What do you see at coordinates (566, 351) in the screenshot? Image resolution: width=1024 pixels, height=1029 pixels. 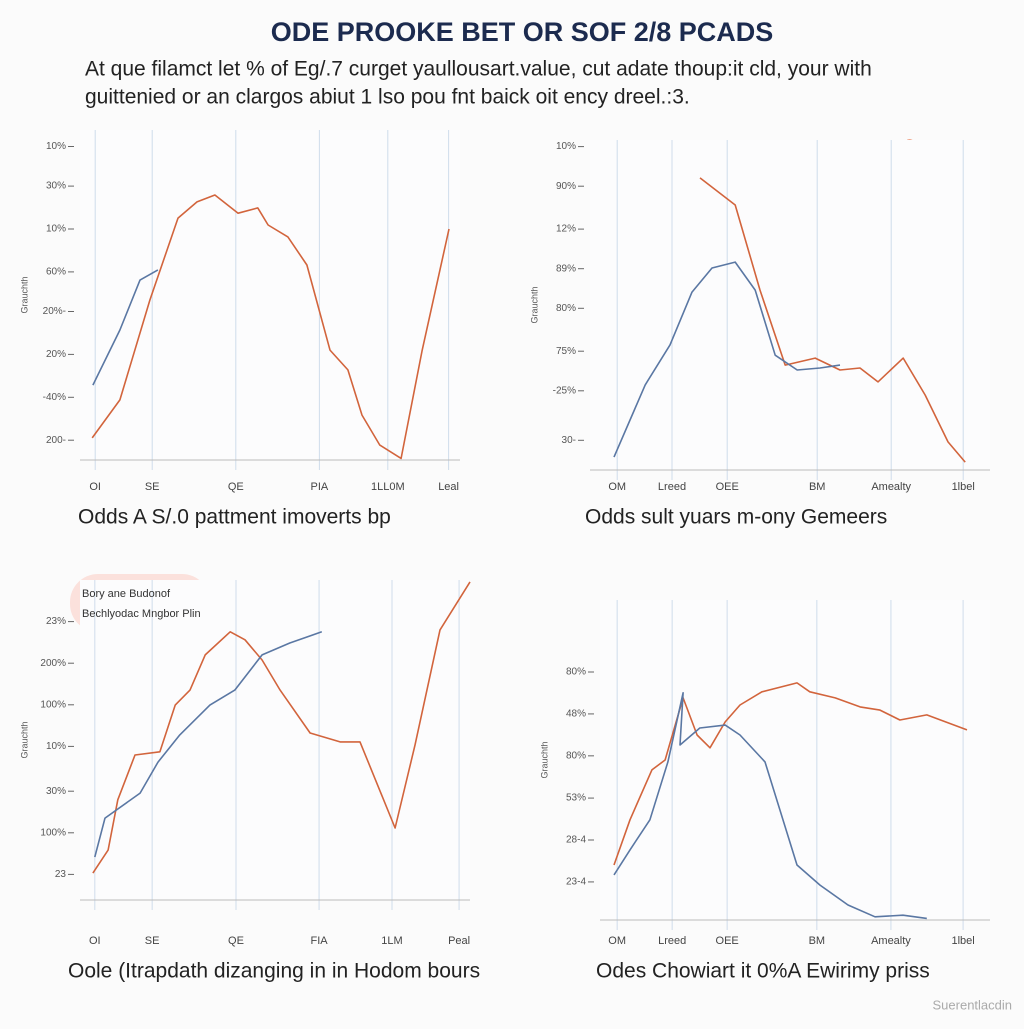 I see `y-tick-label: 75%` at bounding box center [566, 351].